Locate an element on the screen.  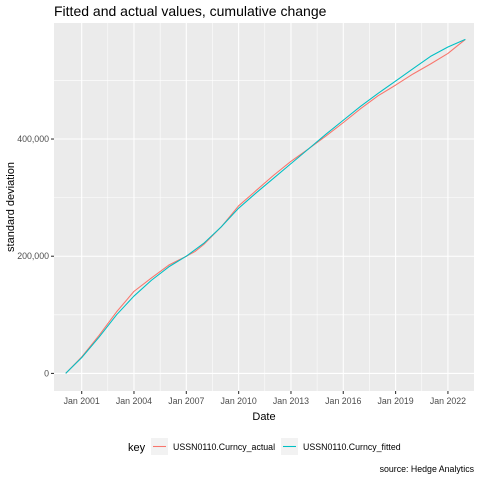
x-tick-label: Jan 2001 is located at coordinates (82, 401).